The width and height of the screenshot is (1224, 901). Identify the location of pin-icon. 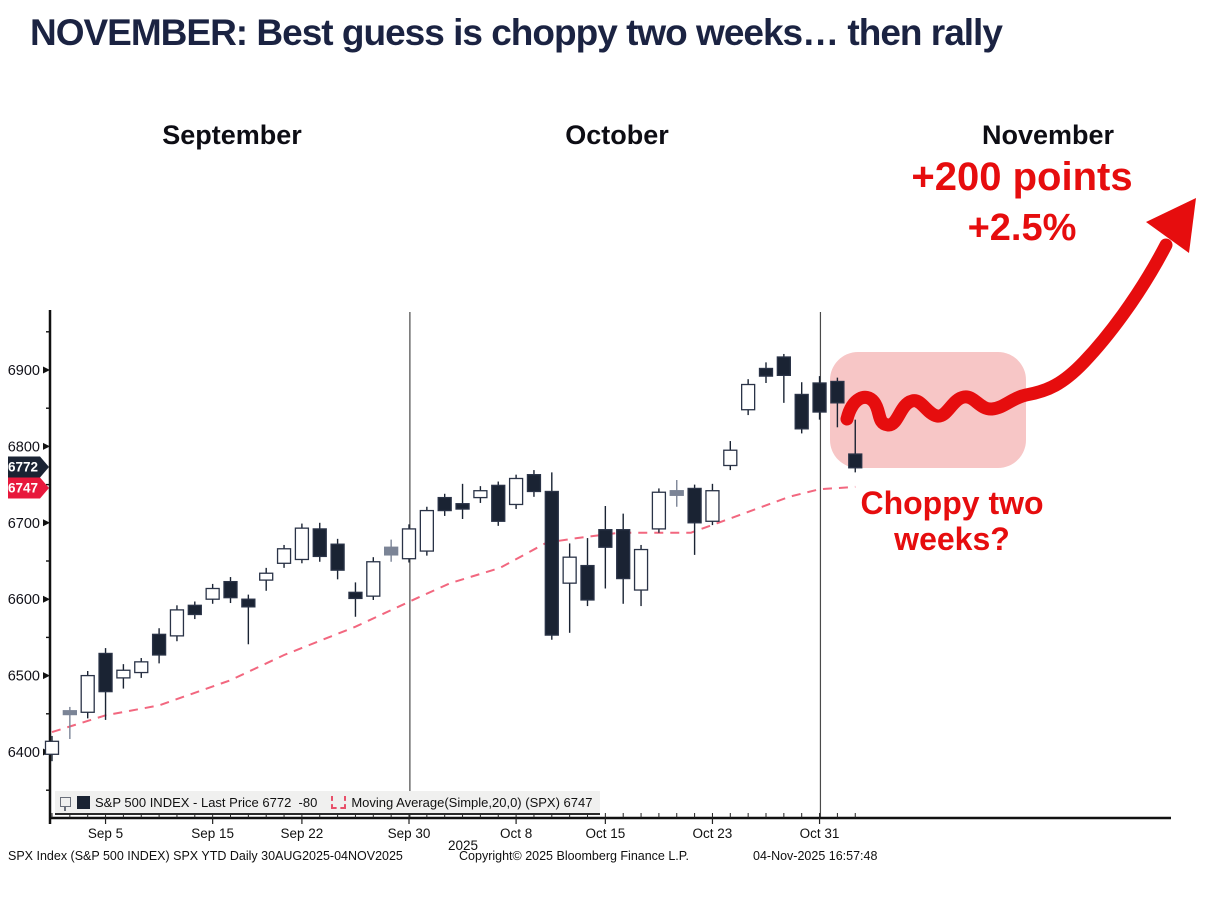
(65, 804).